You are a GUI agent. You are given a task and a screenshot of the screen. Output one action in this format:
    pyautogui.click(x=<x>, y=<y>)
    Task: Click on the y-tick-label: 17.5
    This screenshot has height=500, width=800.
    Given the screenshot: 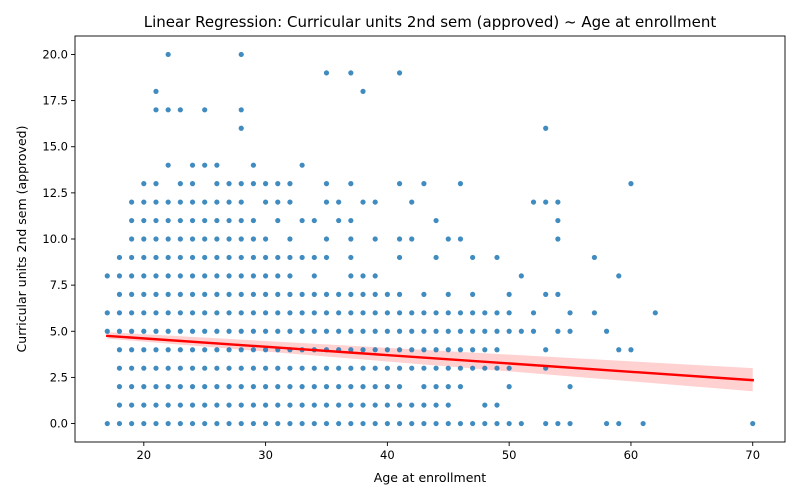 What is the action you would take?
    pyautogui.click(x=55, y=101)
    